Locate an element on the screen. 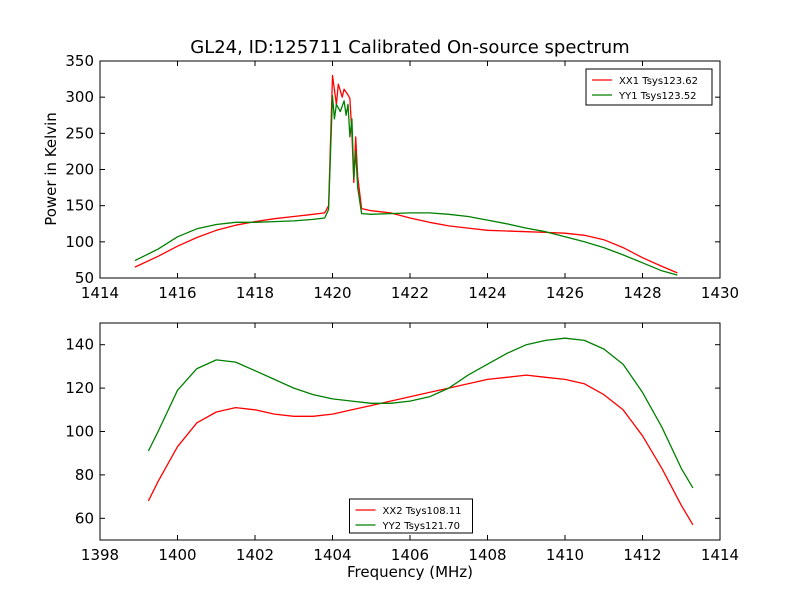 The image size is (800, 600). y-tick-label: 250 is located at coordinates (79, 133).